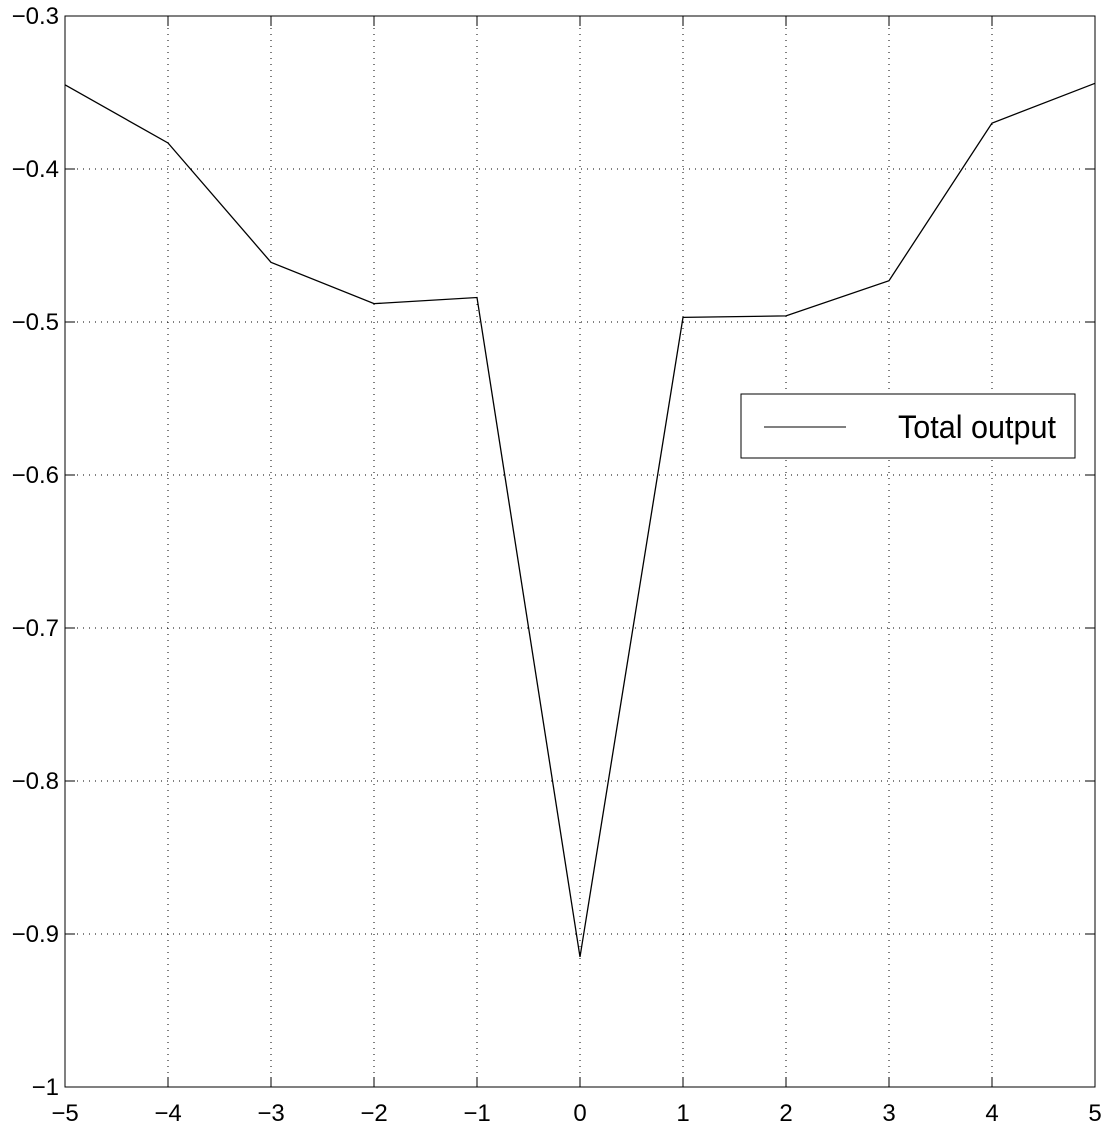  I want to click on x-tick-label: 4, so click(991, 1113).